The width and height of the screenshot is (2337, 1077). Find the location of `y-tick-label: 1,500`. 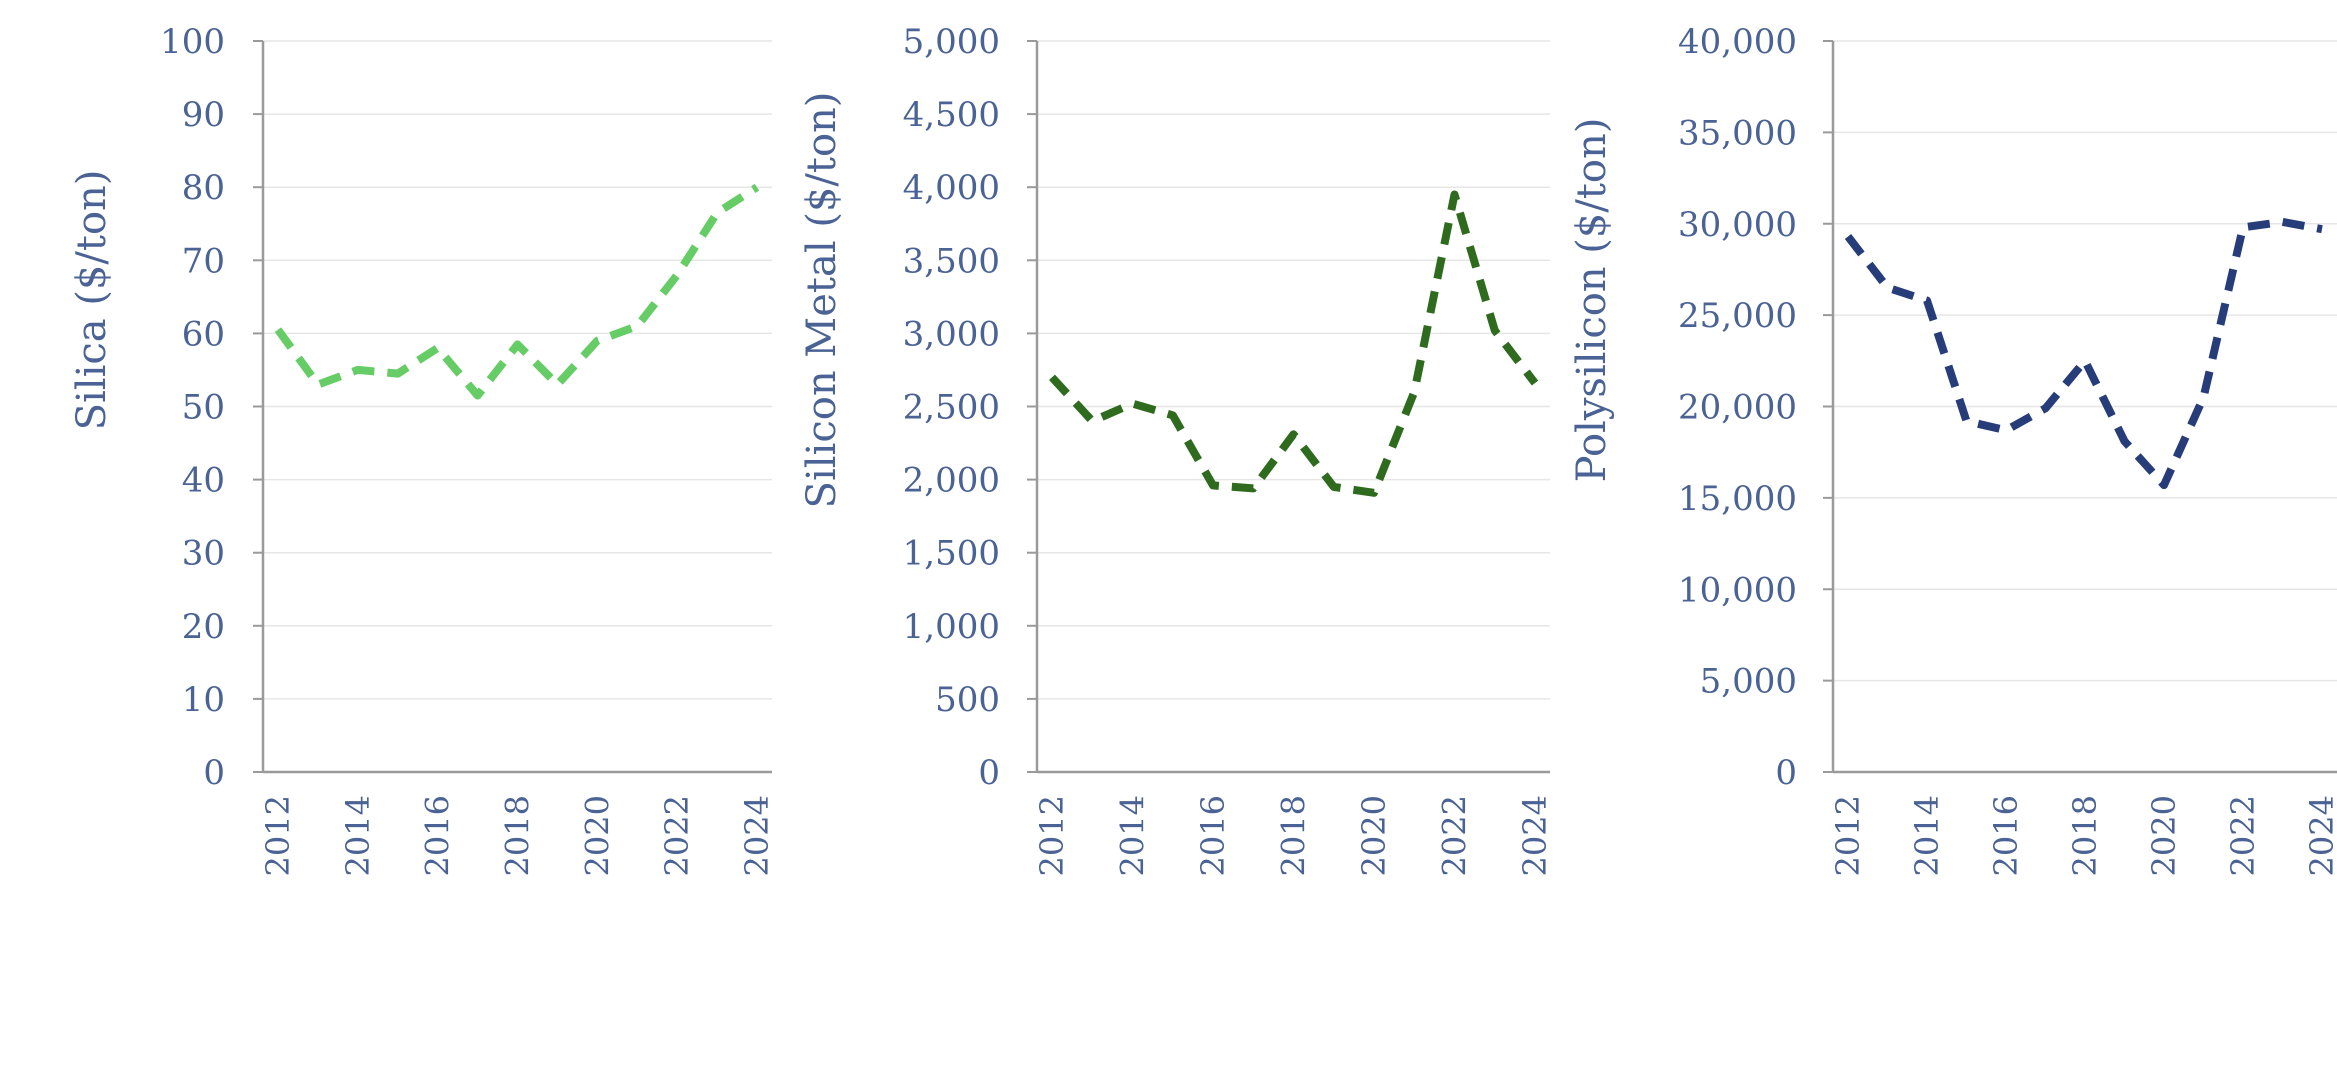

y-tick-label: 1,500 is located at coordinates (951, 554).